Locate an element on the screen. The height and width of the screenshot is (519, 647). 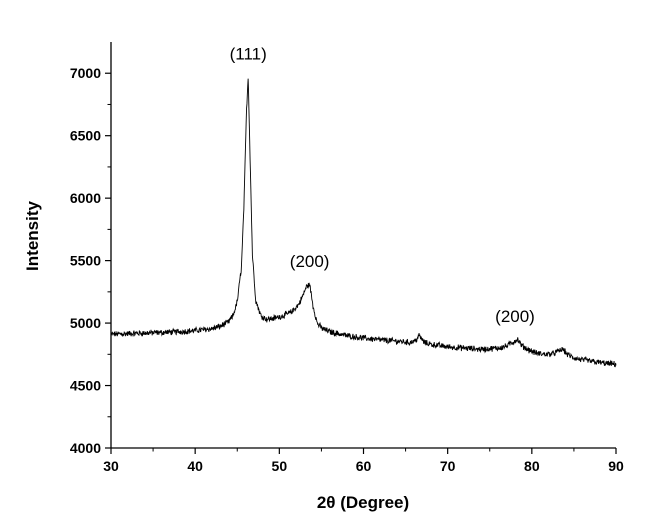
y-axis: 4000 4500 5000 5500 6000 6500 7000 is located at coordinates (91, 249).